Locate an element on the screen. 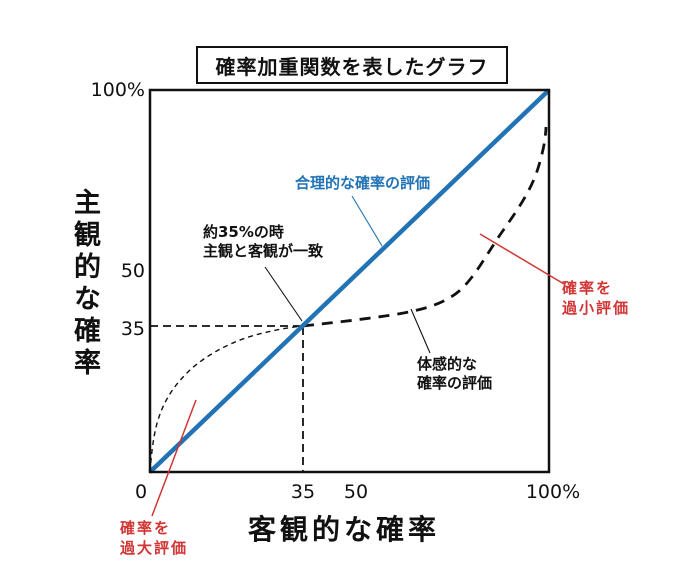  annotation-perceived-curve: 体感的な 確率の評価 is located at coordinates (455, 373).